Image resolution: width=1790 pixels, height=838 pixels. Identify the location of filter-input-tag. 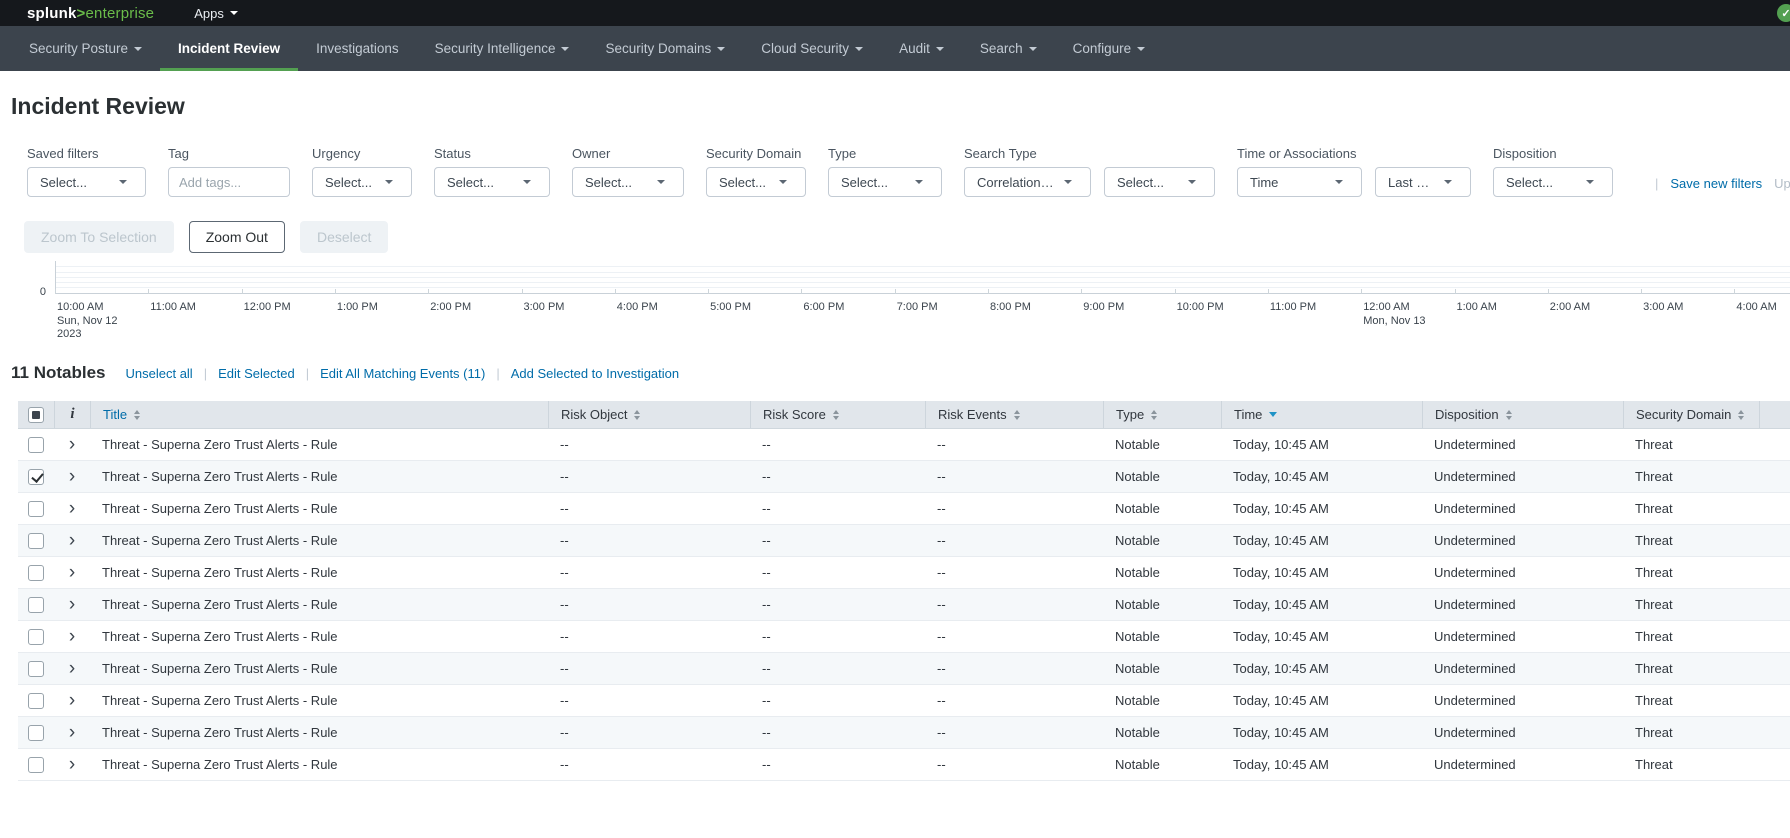
(229, 182).